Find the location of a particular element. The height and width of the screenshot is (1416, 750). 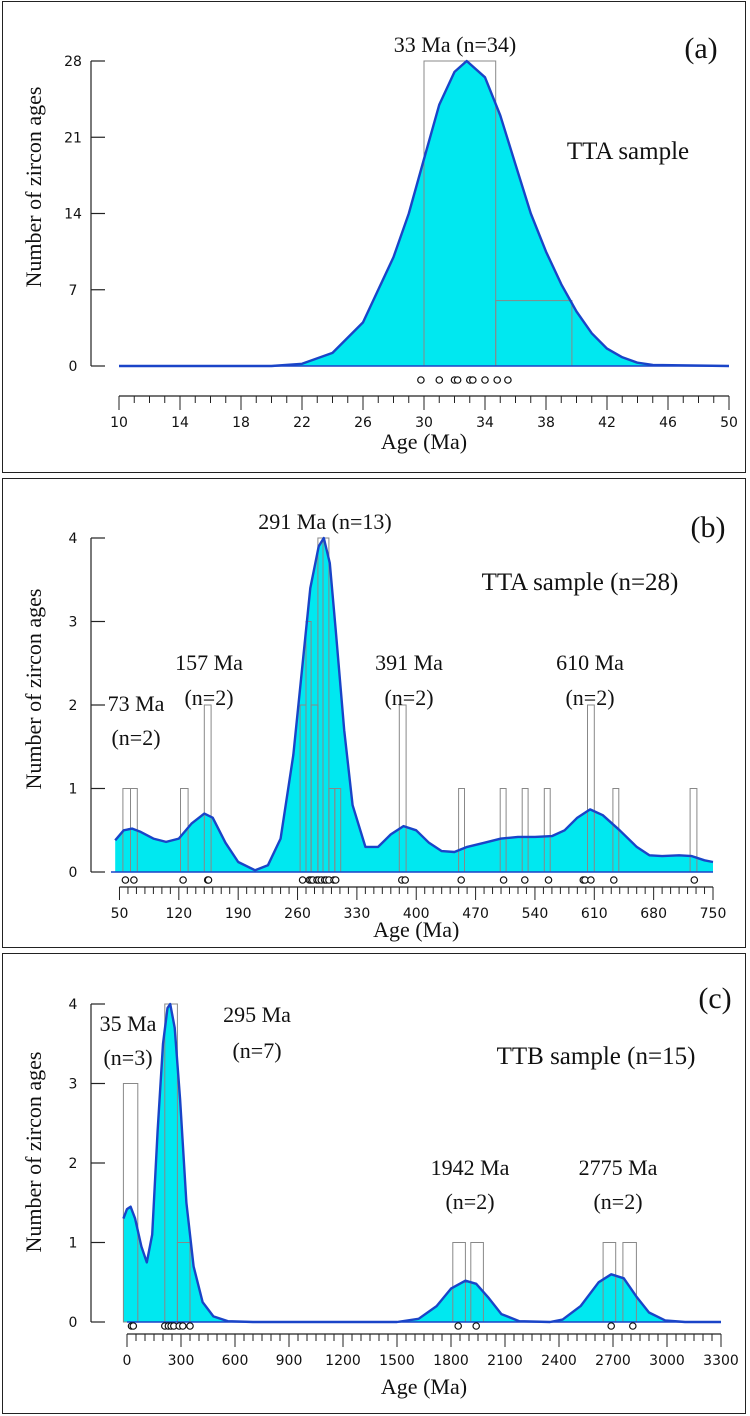

x-tick-label: 190 is located at coordinates (238, 914).